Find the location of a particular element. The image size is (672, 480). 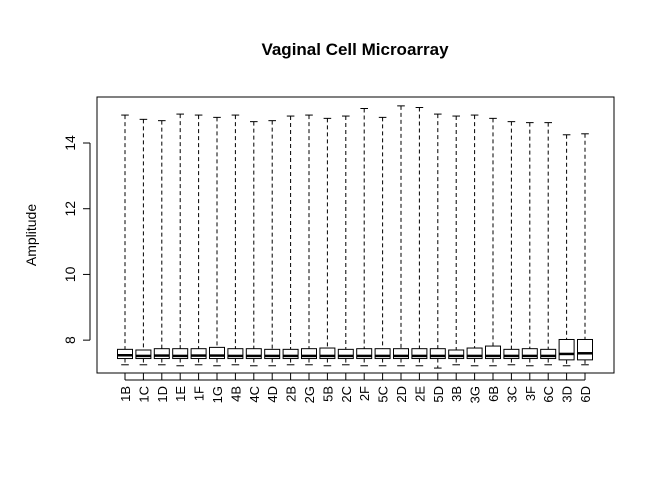

x-tick-label: 3F is located at coordinates (530, 393).